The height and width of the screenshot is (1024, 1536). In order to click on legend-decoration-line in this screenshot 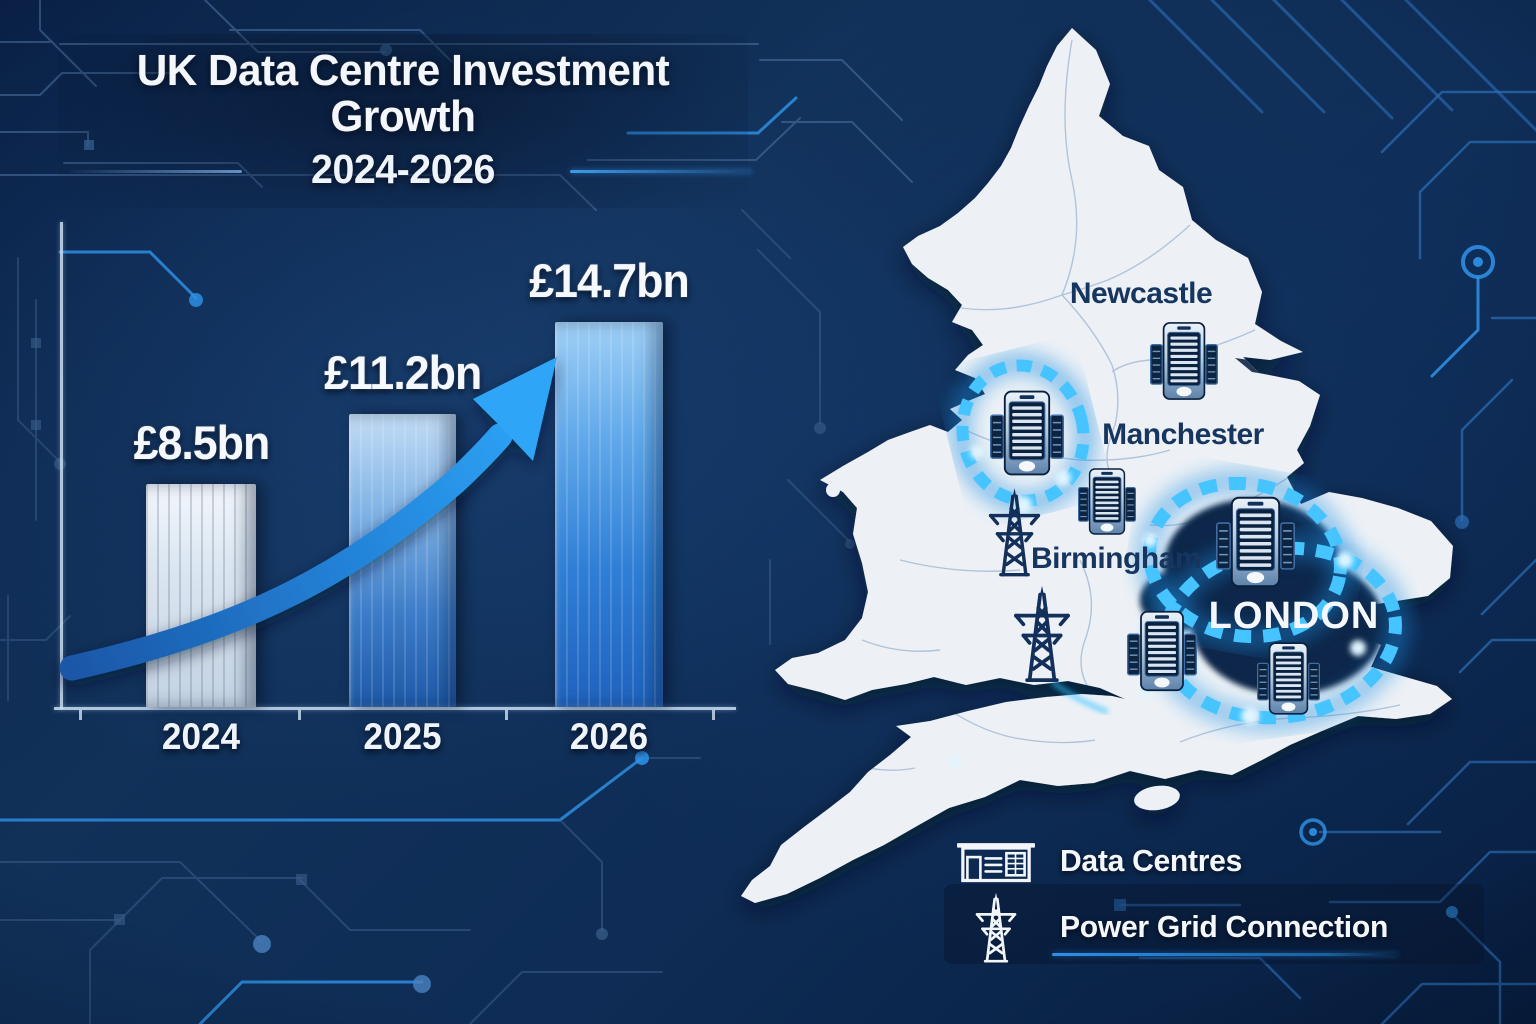, I will do `click(1225, 954)`.